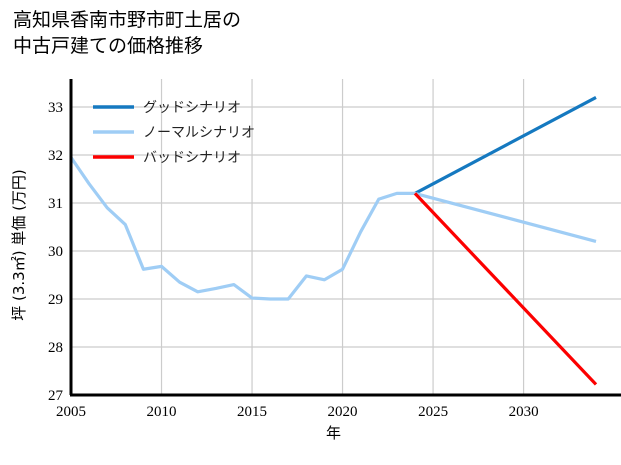 Image resolution: width=621 pixels, height=465 pixels. Describe the element at coordinates (56, 396) in the screenshot. I see `y-tick-label: 27` at that location.